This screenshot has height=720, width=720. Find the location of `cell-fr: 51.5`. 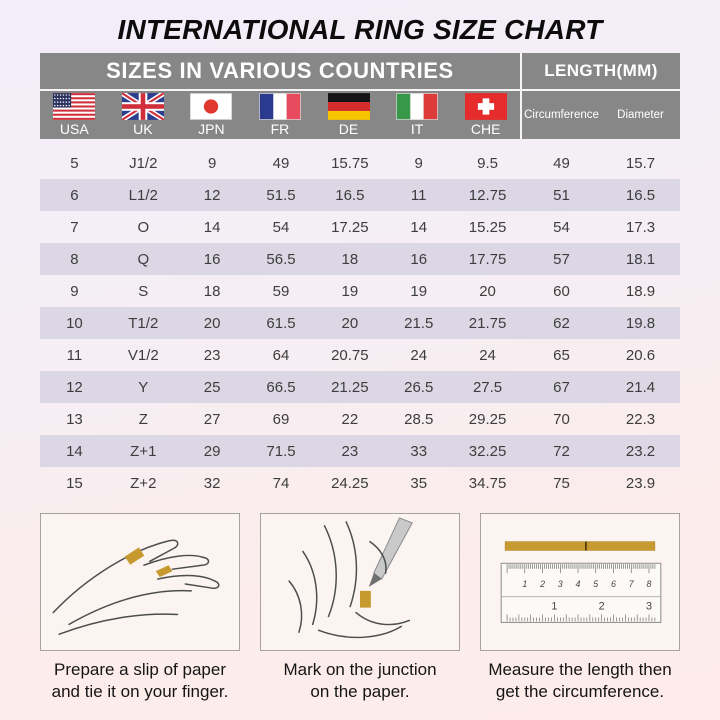

cell-fr: 51.5 is located at coordinates (281, 195).